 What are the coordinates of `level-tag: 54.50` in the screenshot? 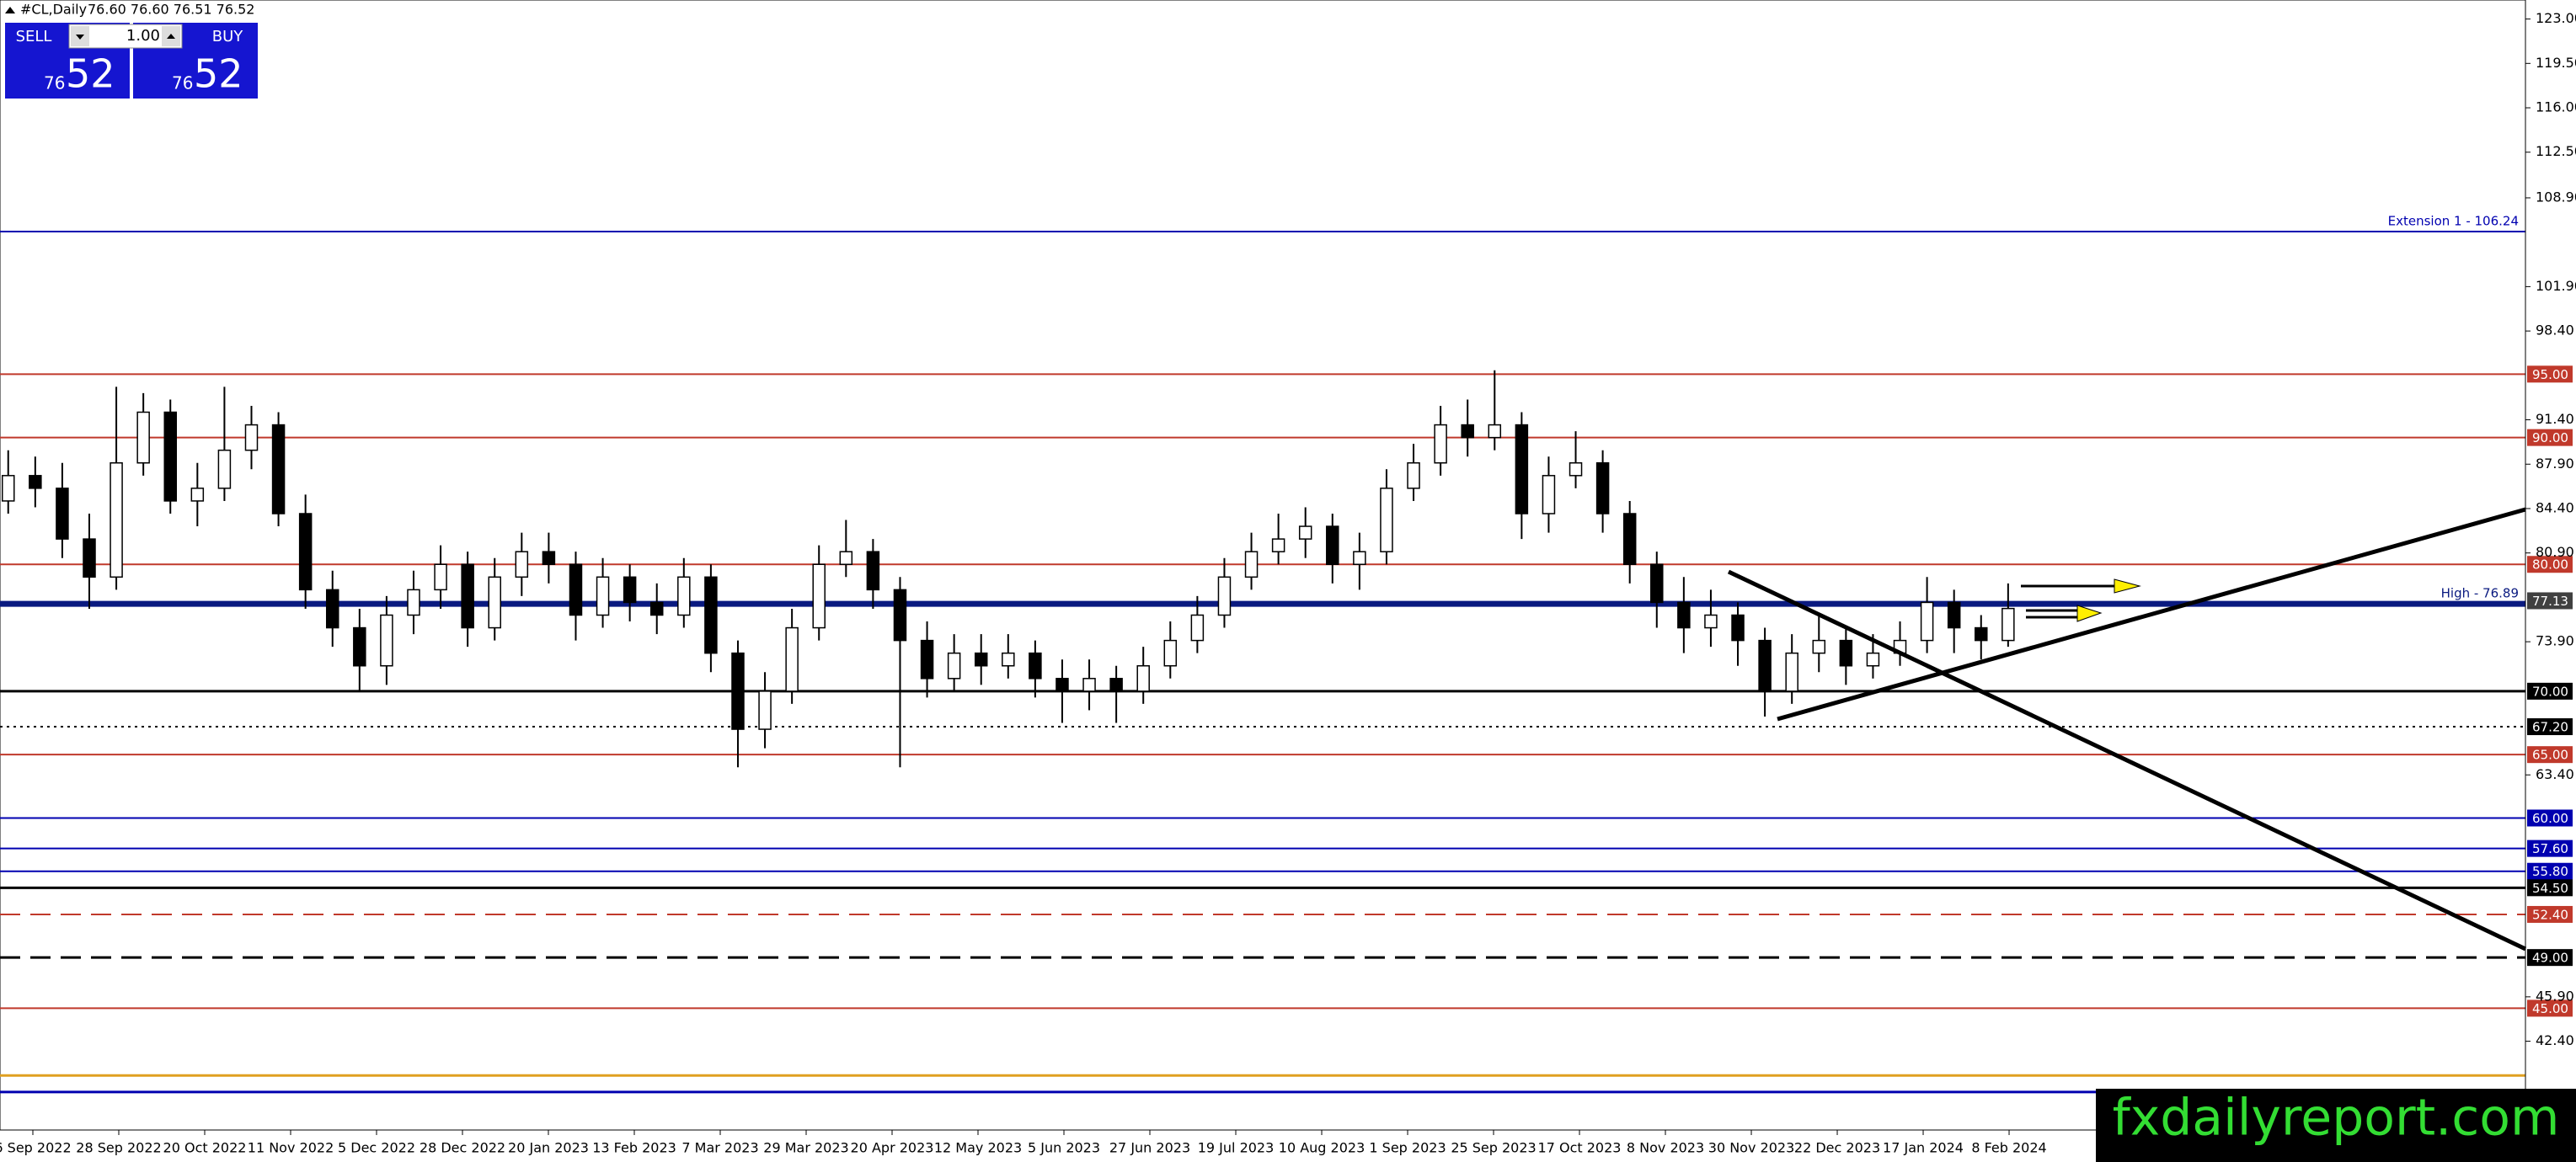 It's located at (2550, 888).